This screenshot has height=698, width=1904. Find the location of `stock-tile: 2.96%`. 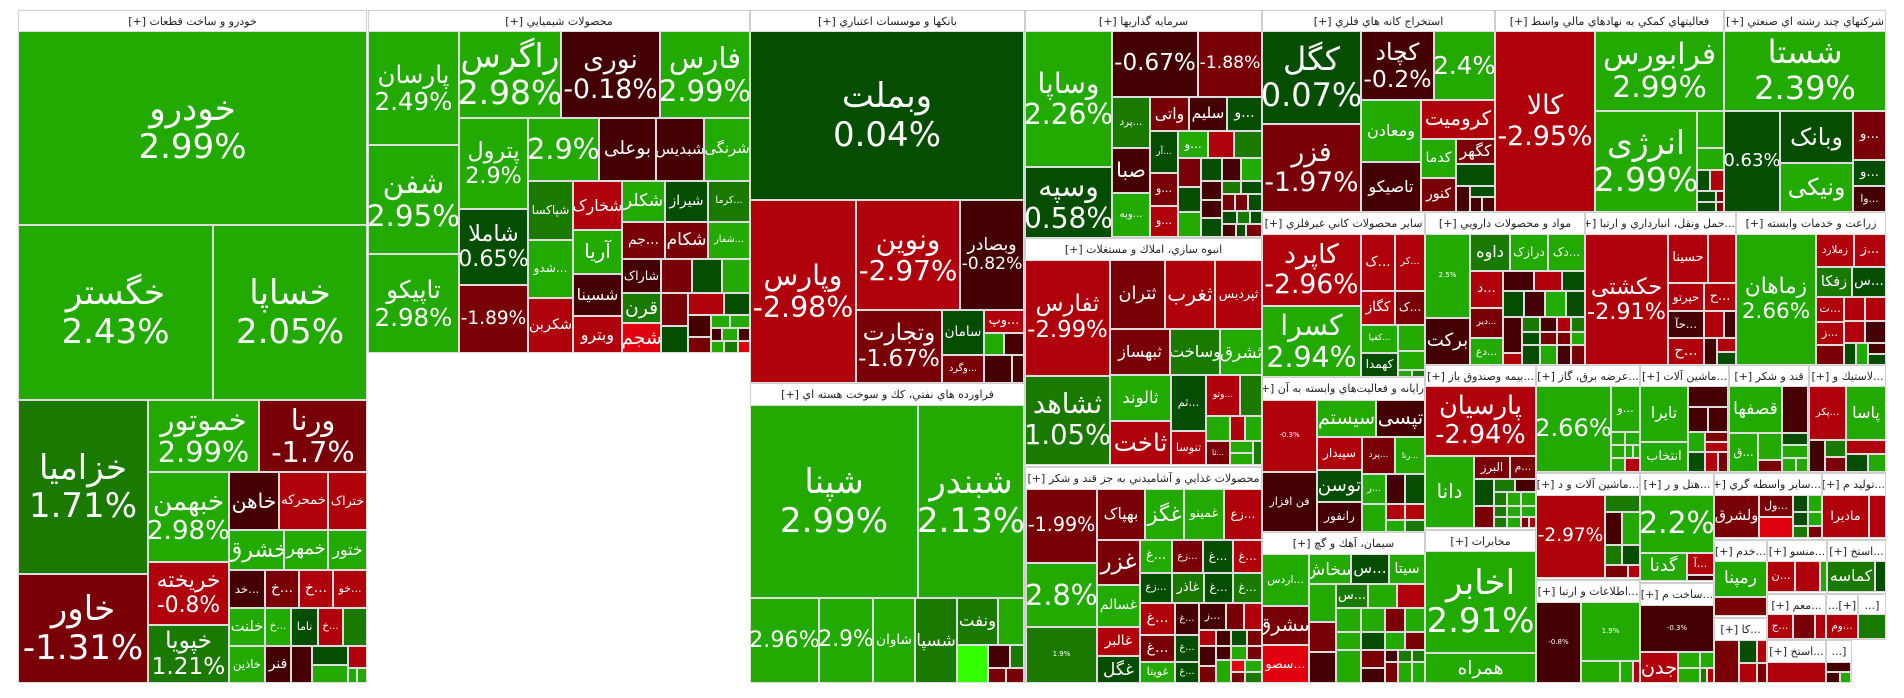

stock-tile: 2.96% is located at coordinates (784, 640).